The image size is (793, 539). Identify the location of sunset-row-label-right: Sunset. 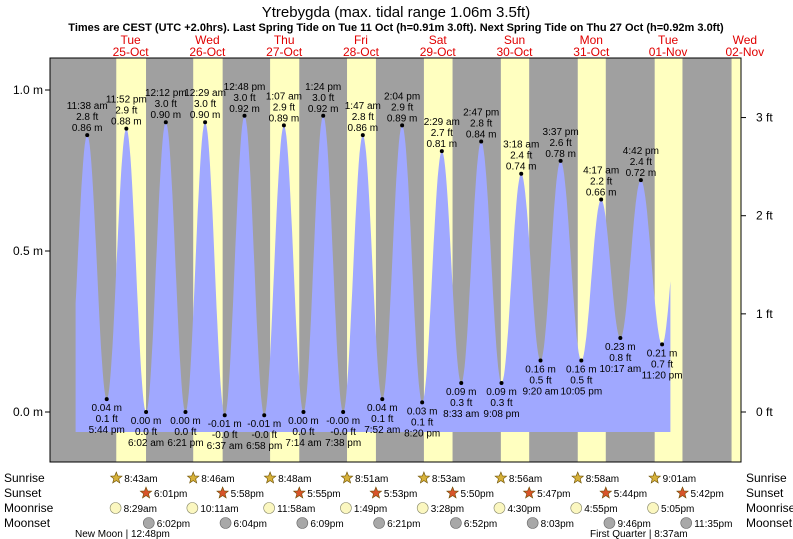
(765, 493).